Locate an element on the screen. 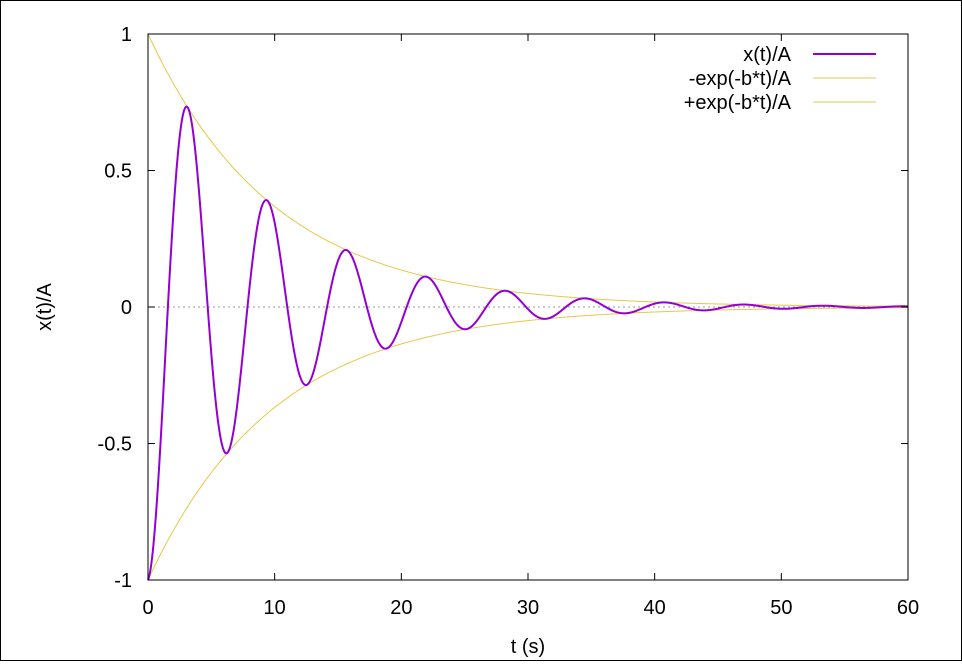  legend-label-1: -exp(-b*t)/A is located at coordinates (740, 79).